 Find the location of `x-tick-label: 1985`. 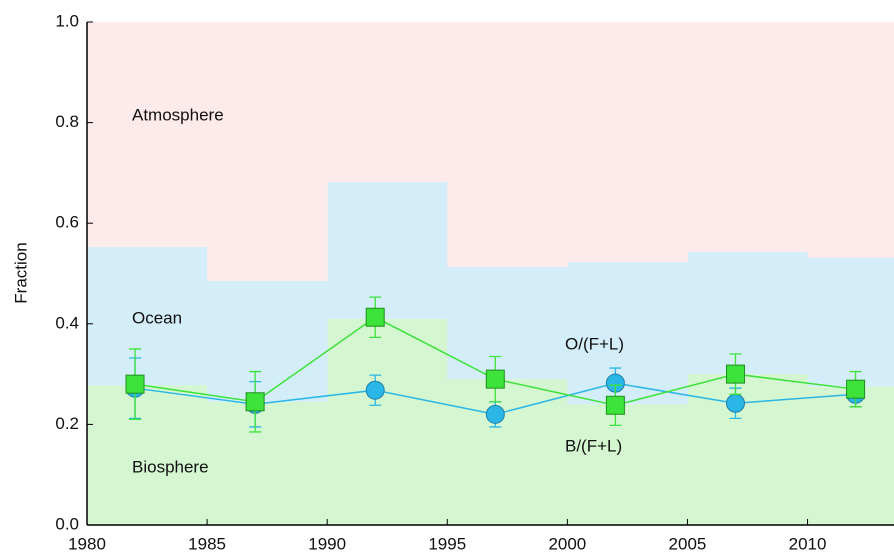

x-tick-label: 1985 is located at coordinates (207, 543).